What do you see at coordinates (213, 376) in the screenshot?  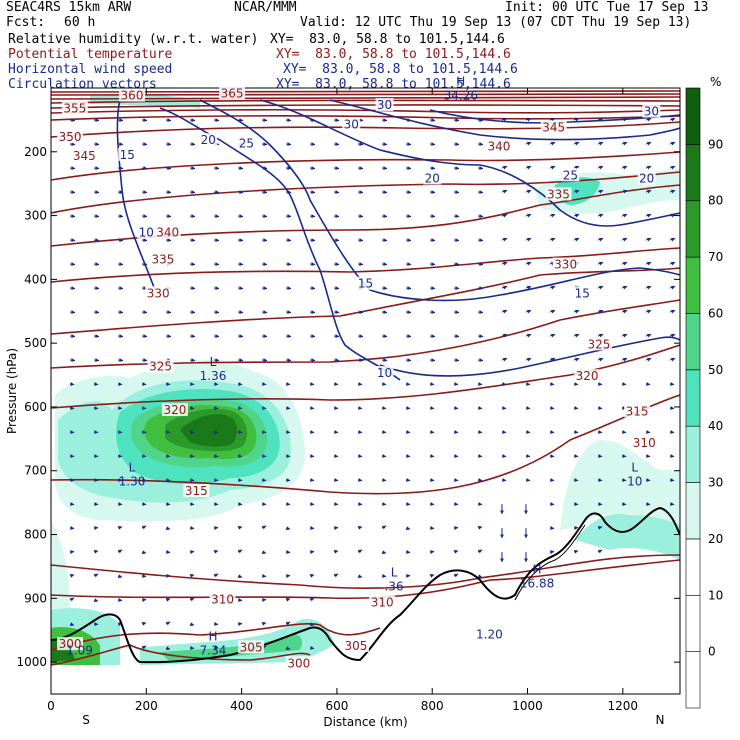 I see `extremum-value: 1.36` at bounding box center [213, 376].